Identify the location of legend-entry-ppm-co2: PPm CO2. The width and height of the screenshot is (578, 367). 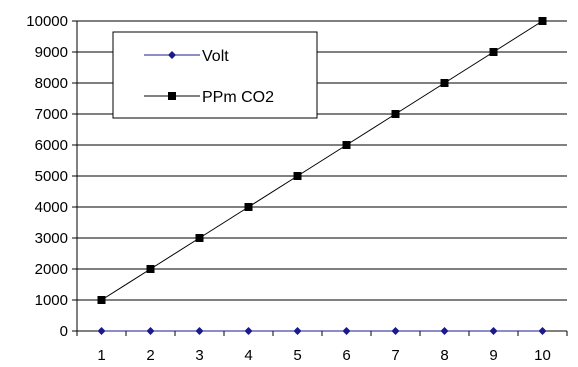
(209, 97).